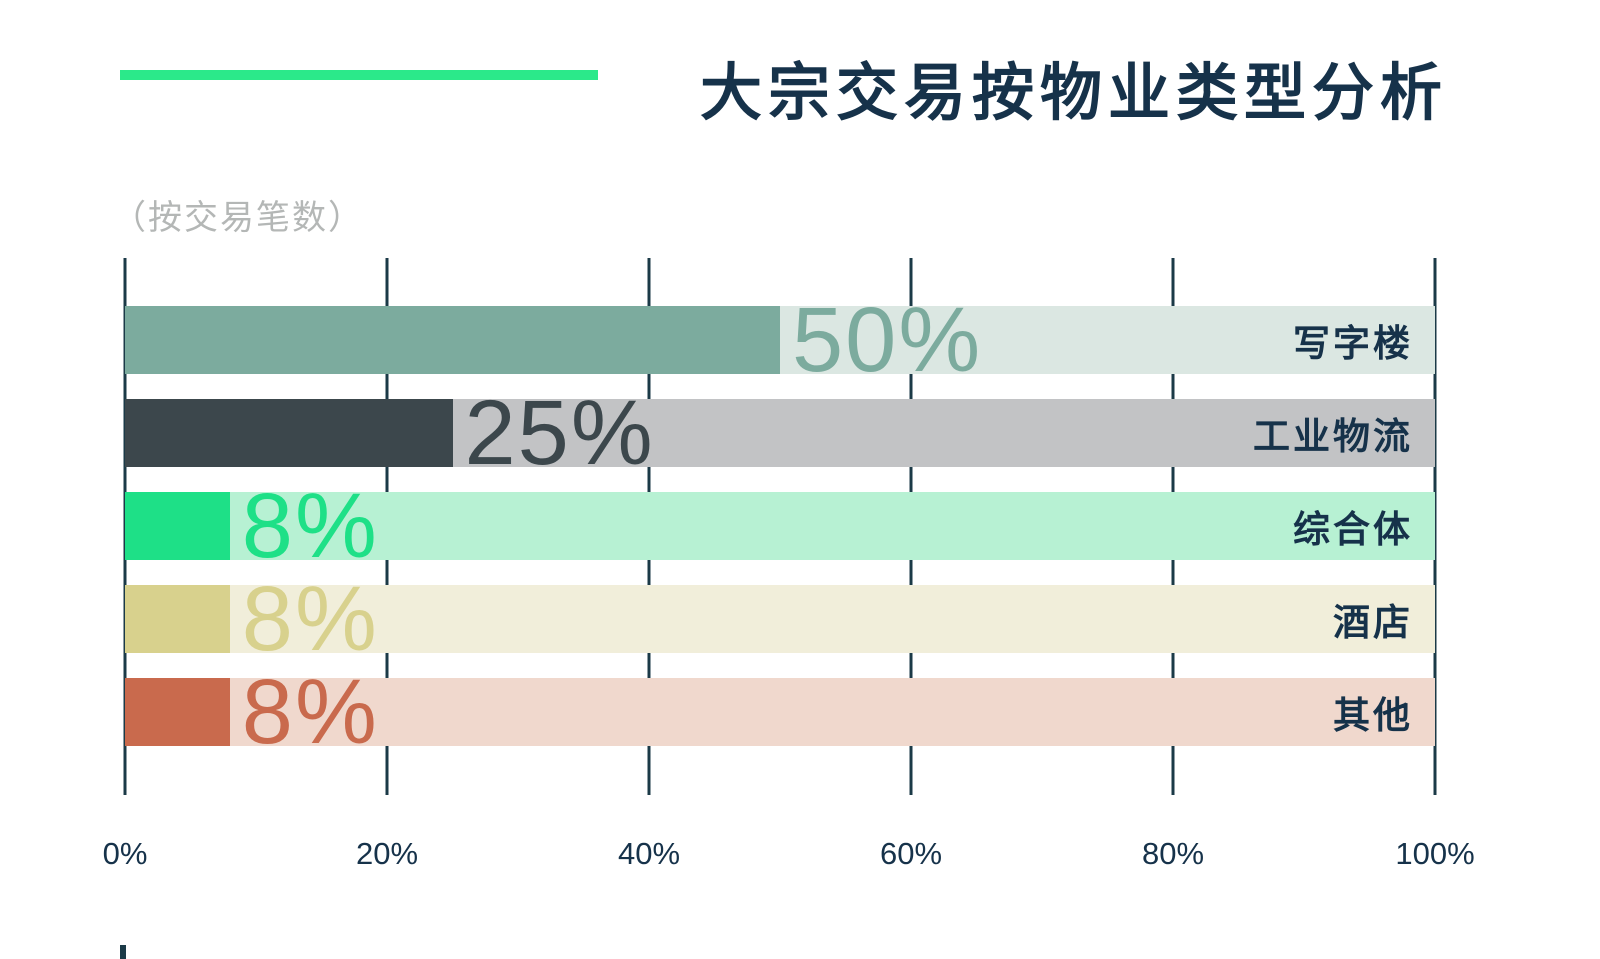  What do you see at coordinates (911, 853) in the screenshot?
I see `x-axis-tick-label: 60%` at bounding box center [911, 853].